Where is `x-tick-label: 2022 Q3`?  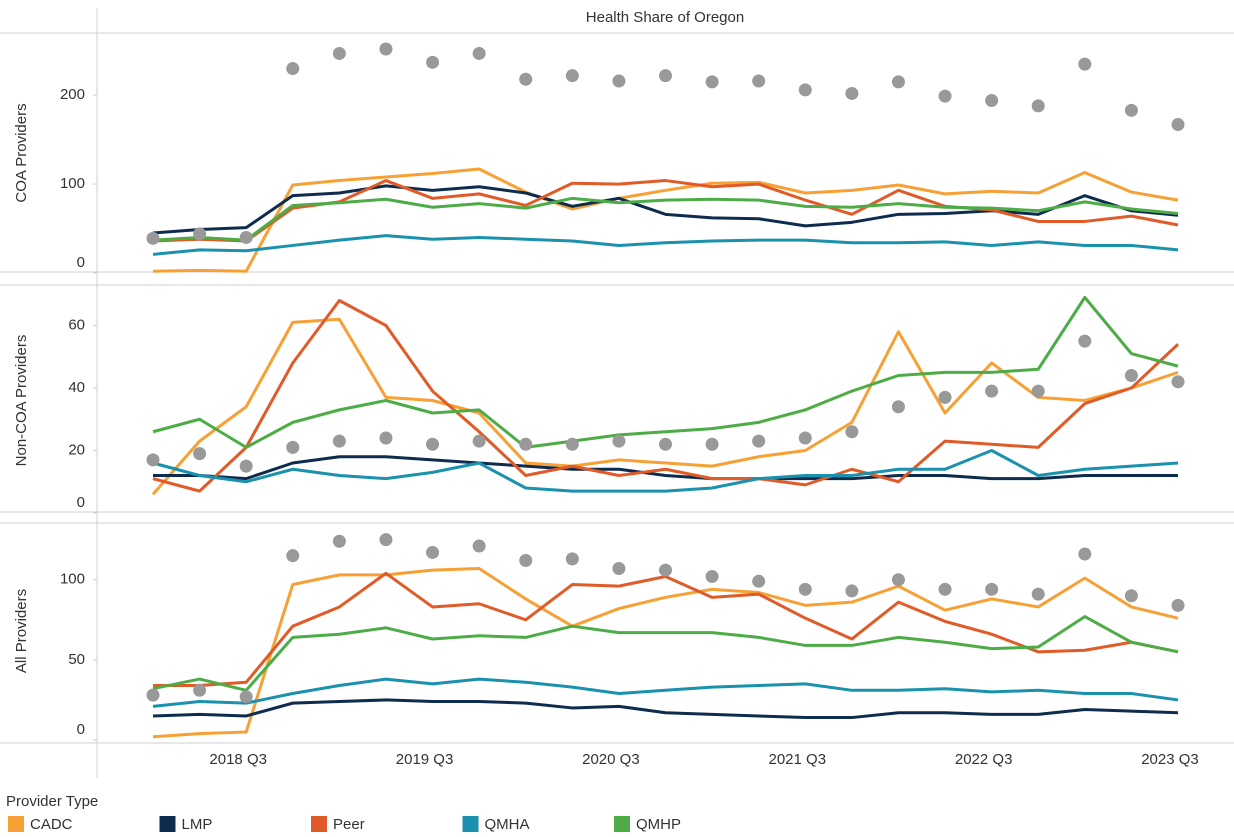 x-tick-label: 2022 Q3 is located at coordinates (984, 759).